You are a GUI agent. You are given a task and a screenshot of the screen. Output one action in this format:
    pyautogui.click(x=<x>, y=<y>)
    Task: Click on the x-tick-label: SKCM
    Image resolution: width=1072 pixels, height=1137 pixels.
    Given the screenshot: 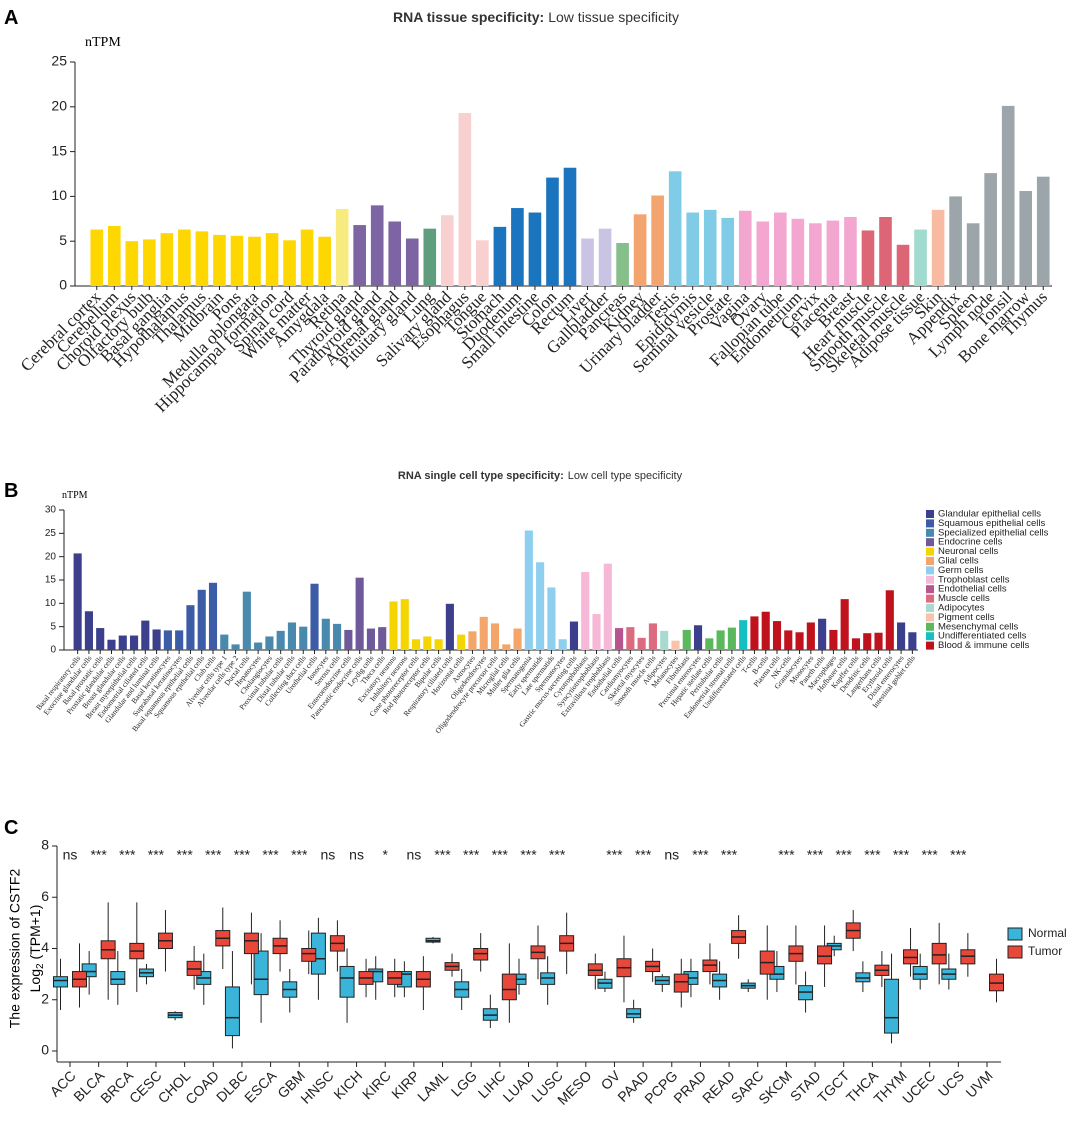 What is the action you would take?
    pyautogui.click(x=775, y=1087)
    